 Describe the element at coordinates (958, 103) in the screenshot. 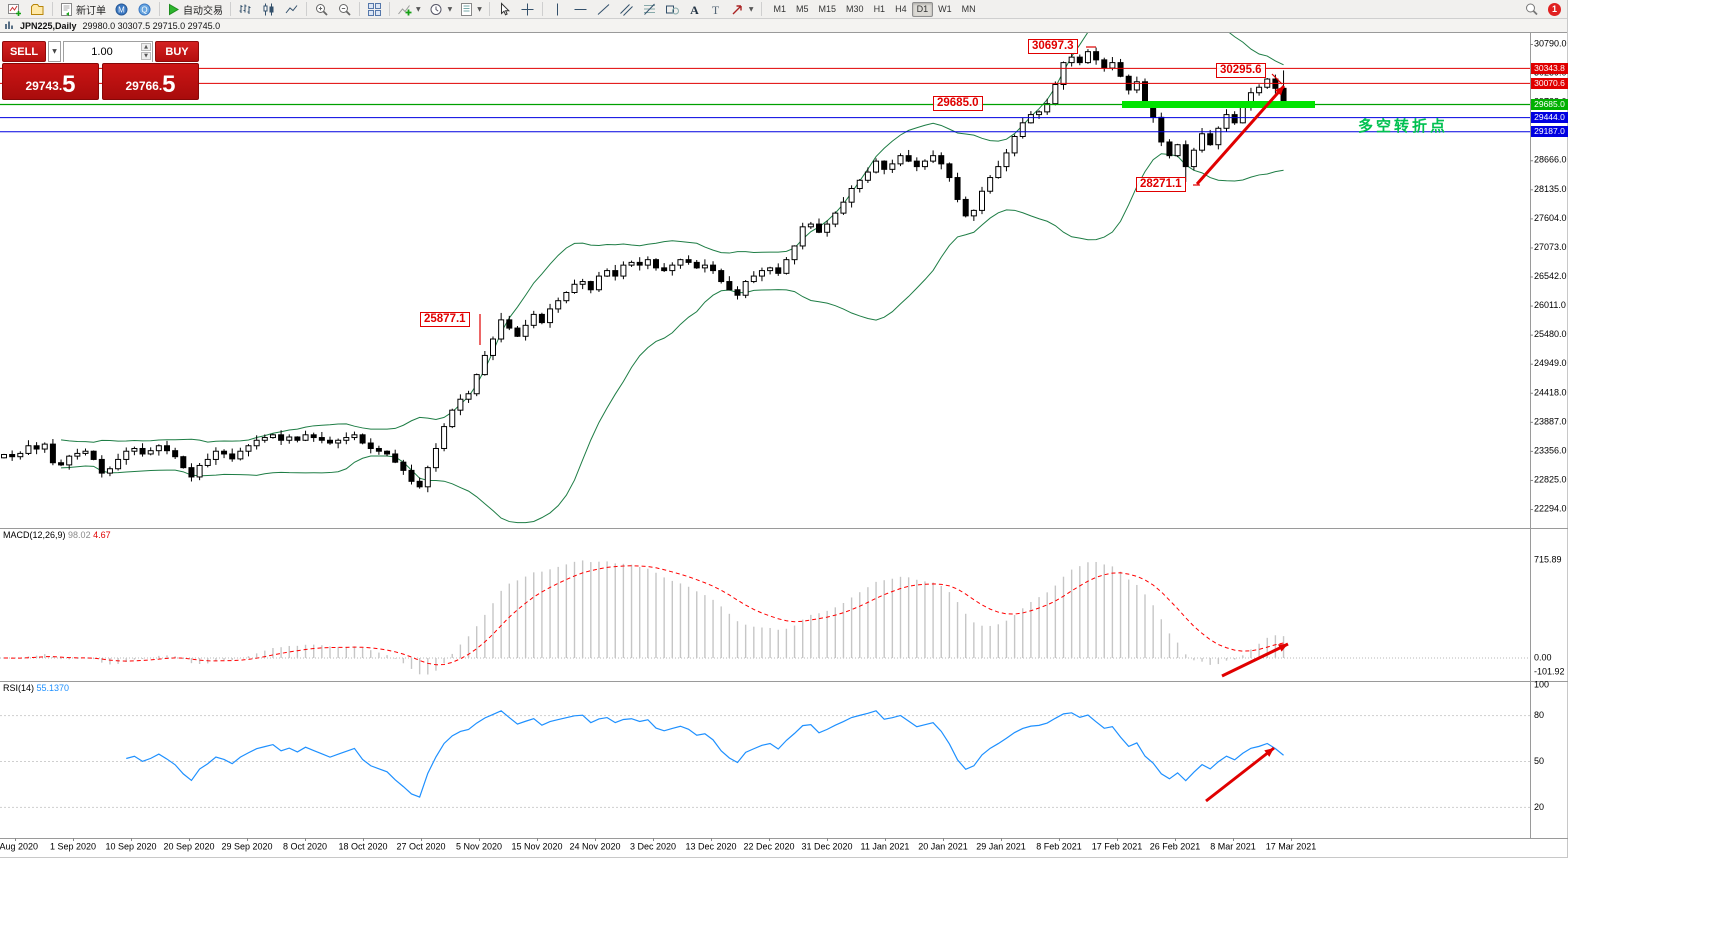

I see `support-price-callout: 29685.0` at that location.